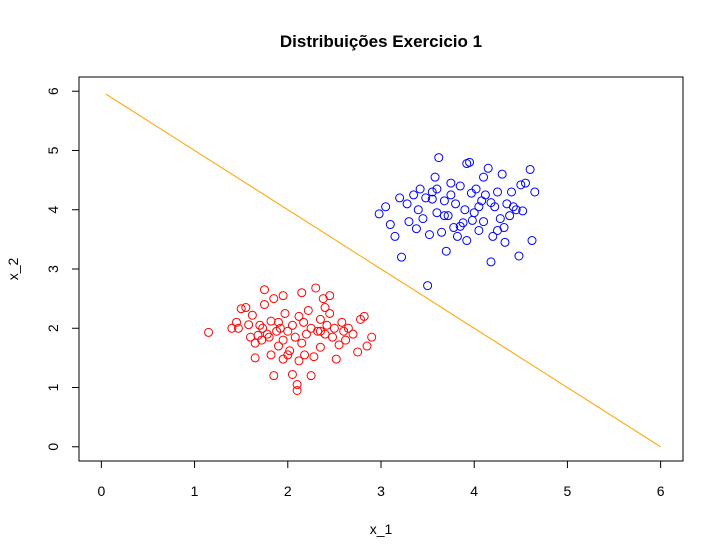  I want to click on y-tick-label: 3, so click(53, 269).